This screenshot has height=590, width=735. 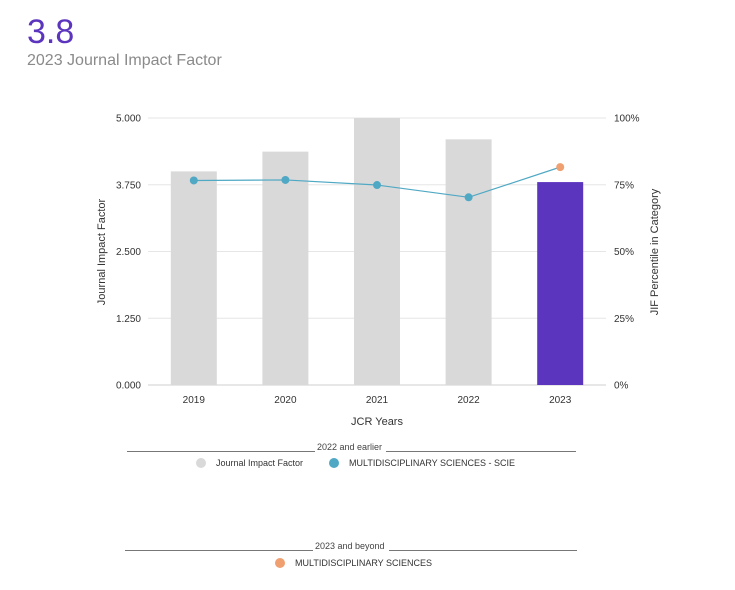 I want to click on x-tick-label: 2021, so click(x=377, y=400).